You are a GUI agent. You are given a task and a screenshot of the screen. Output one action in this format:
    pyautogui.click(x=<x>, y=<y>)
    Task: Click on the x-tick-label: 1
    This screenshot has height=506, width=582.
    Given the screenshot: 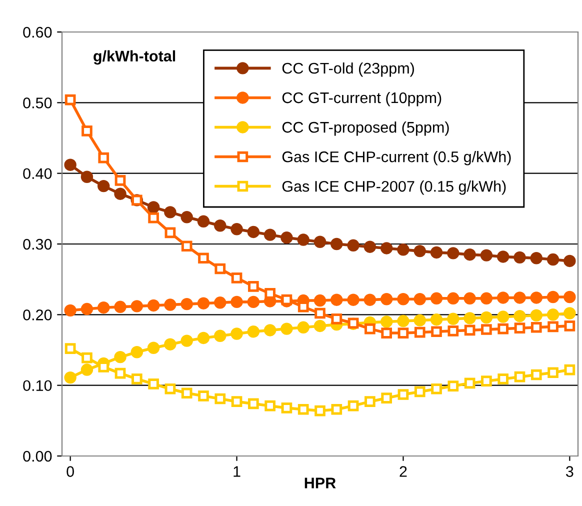 What is the action you would take?
    pyautogui.click(x=237, y=471)
    